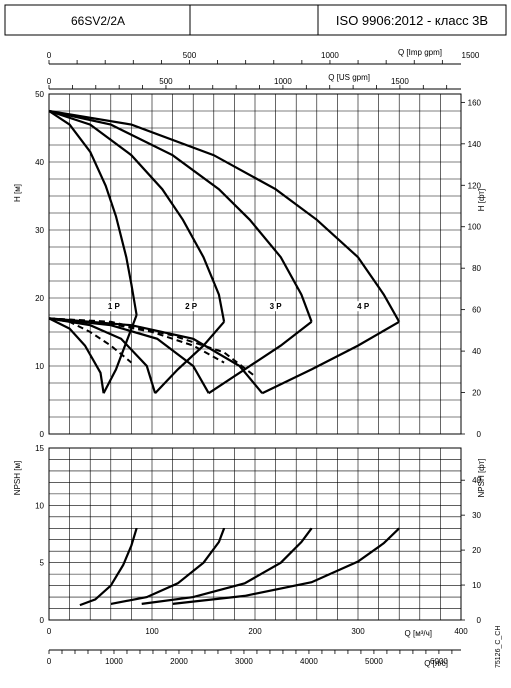 The width and height of the screenshot is (511, 688). Describe the element at coordinates (39, 230) in the screenshot. I see `y-tick-left: 30` at that location.